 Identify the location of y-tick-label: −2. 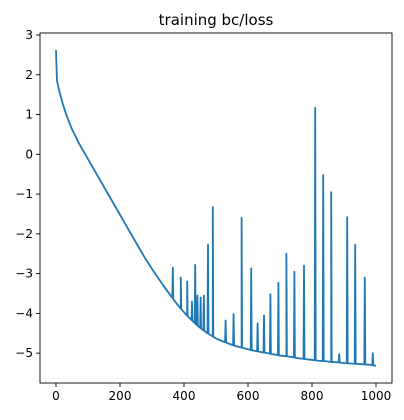
(24, 234).